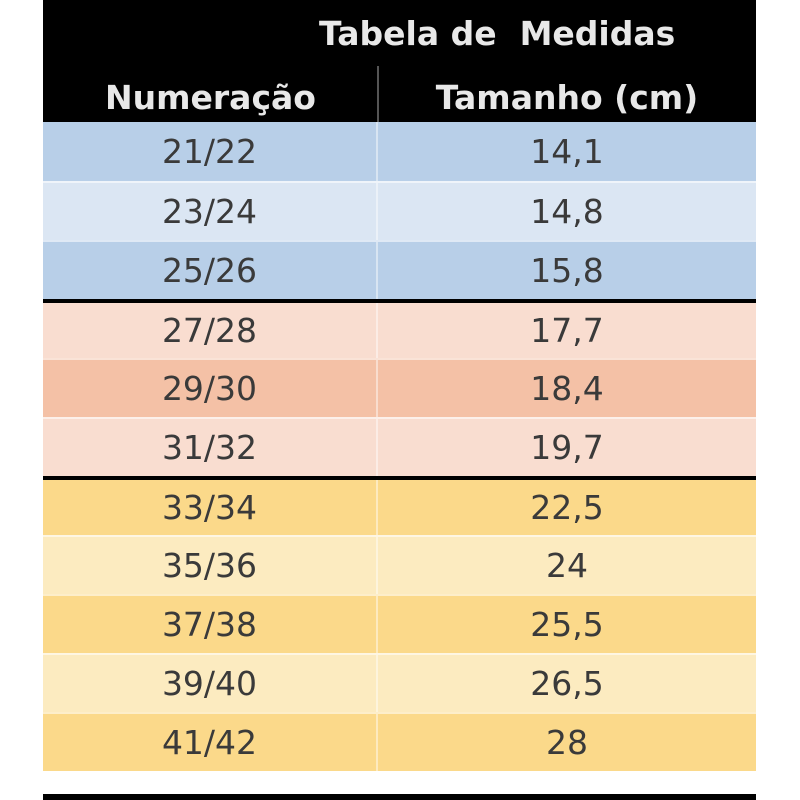 This screenshot has height=800, width=800. I want to click on table-row: 37/38 25,5, so click(399, 623).